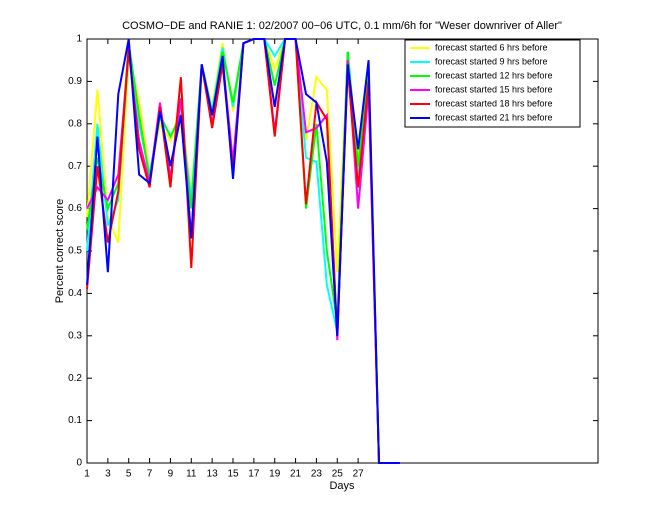 Image resolution: width=660 pixels, height=520 pixels. Describe the element at coordinates (233, 474) in the screenshot. I see `x-tick-label: 15` at that location.